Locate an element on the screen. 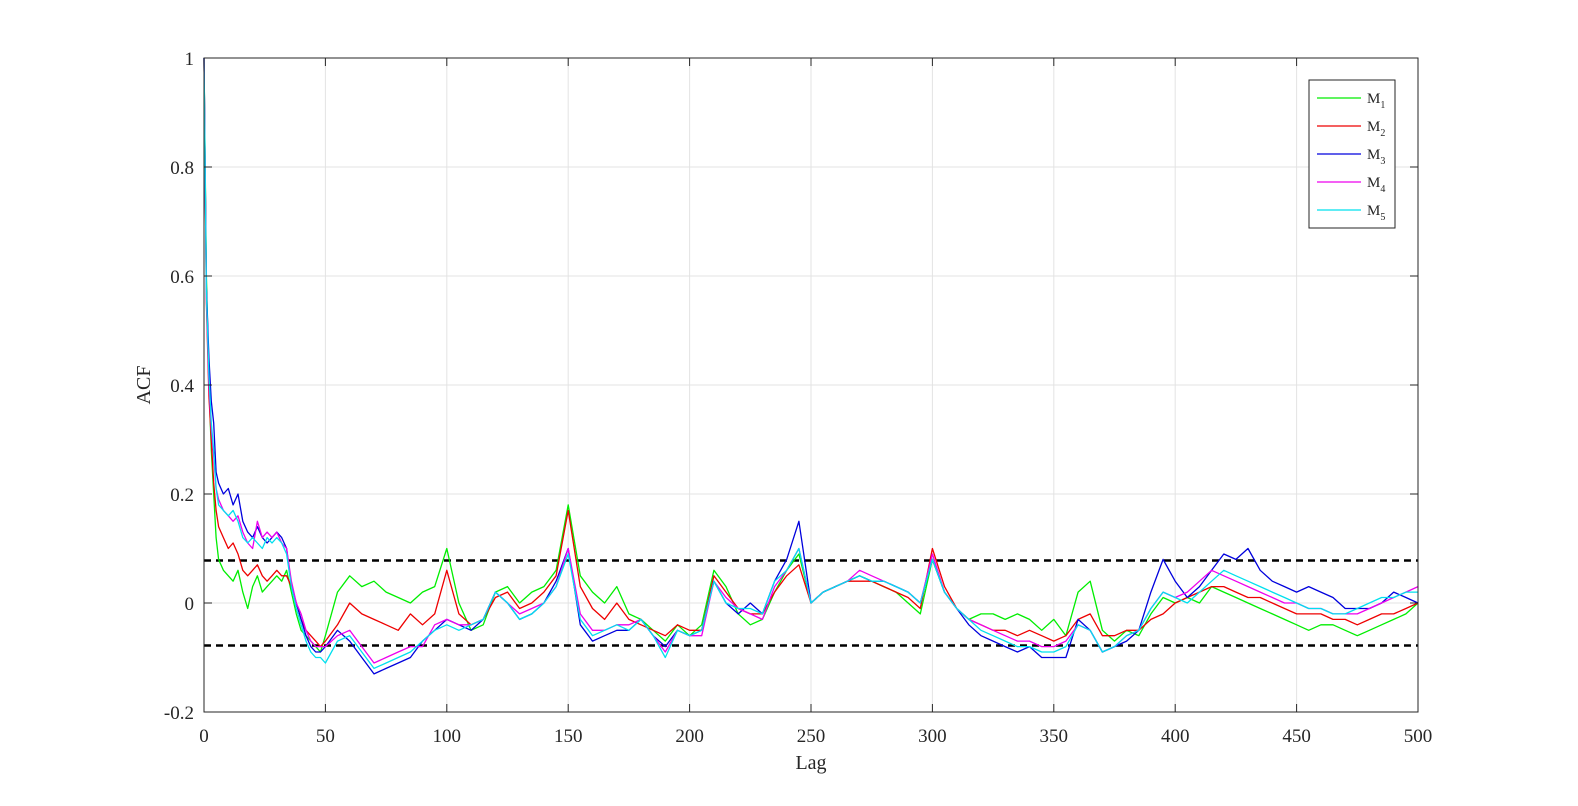 This screenshot has height=806, width=1578. x-tick-label: 300 is located at coordinates (932, 736).